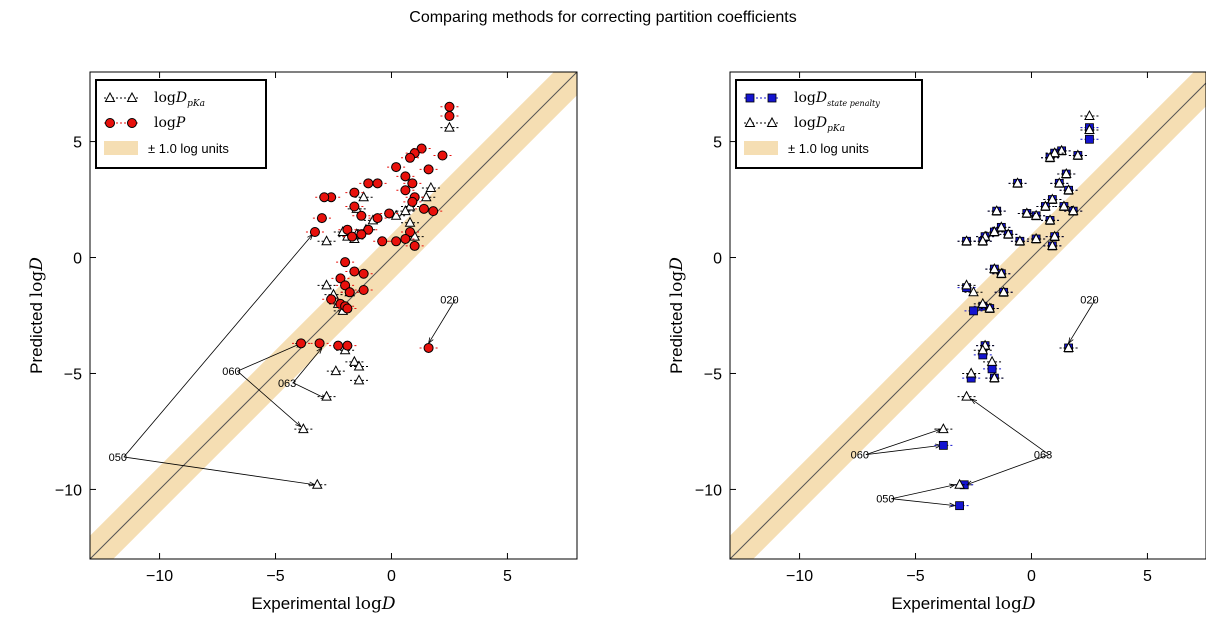  Describe the element at coordinates (1043, 456) in the screenshot. I see `annotation-label: 063` at that location.